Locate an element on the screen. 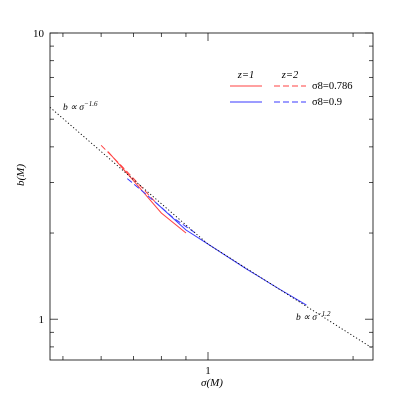 The image size is (407, 407). legend-row-label: σ8=0.786 is located at coordinates (332, 86).